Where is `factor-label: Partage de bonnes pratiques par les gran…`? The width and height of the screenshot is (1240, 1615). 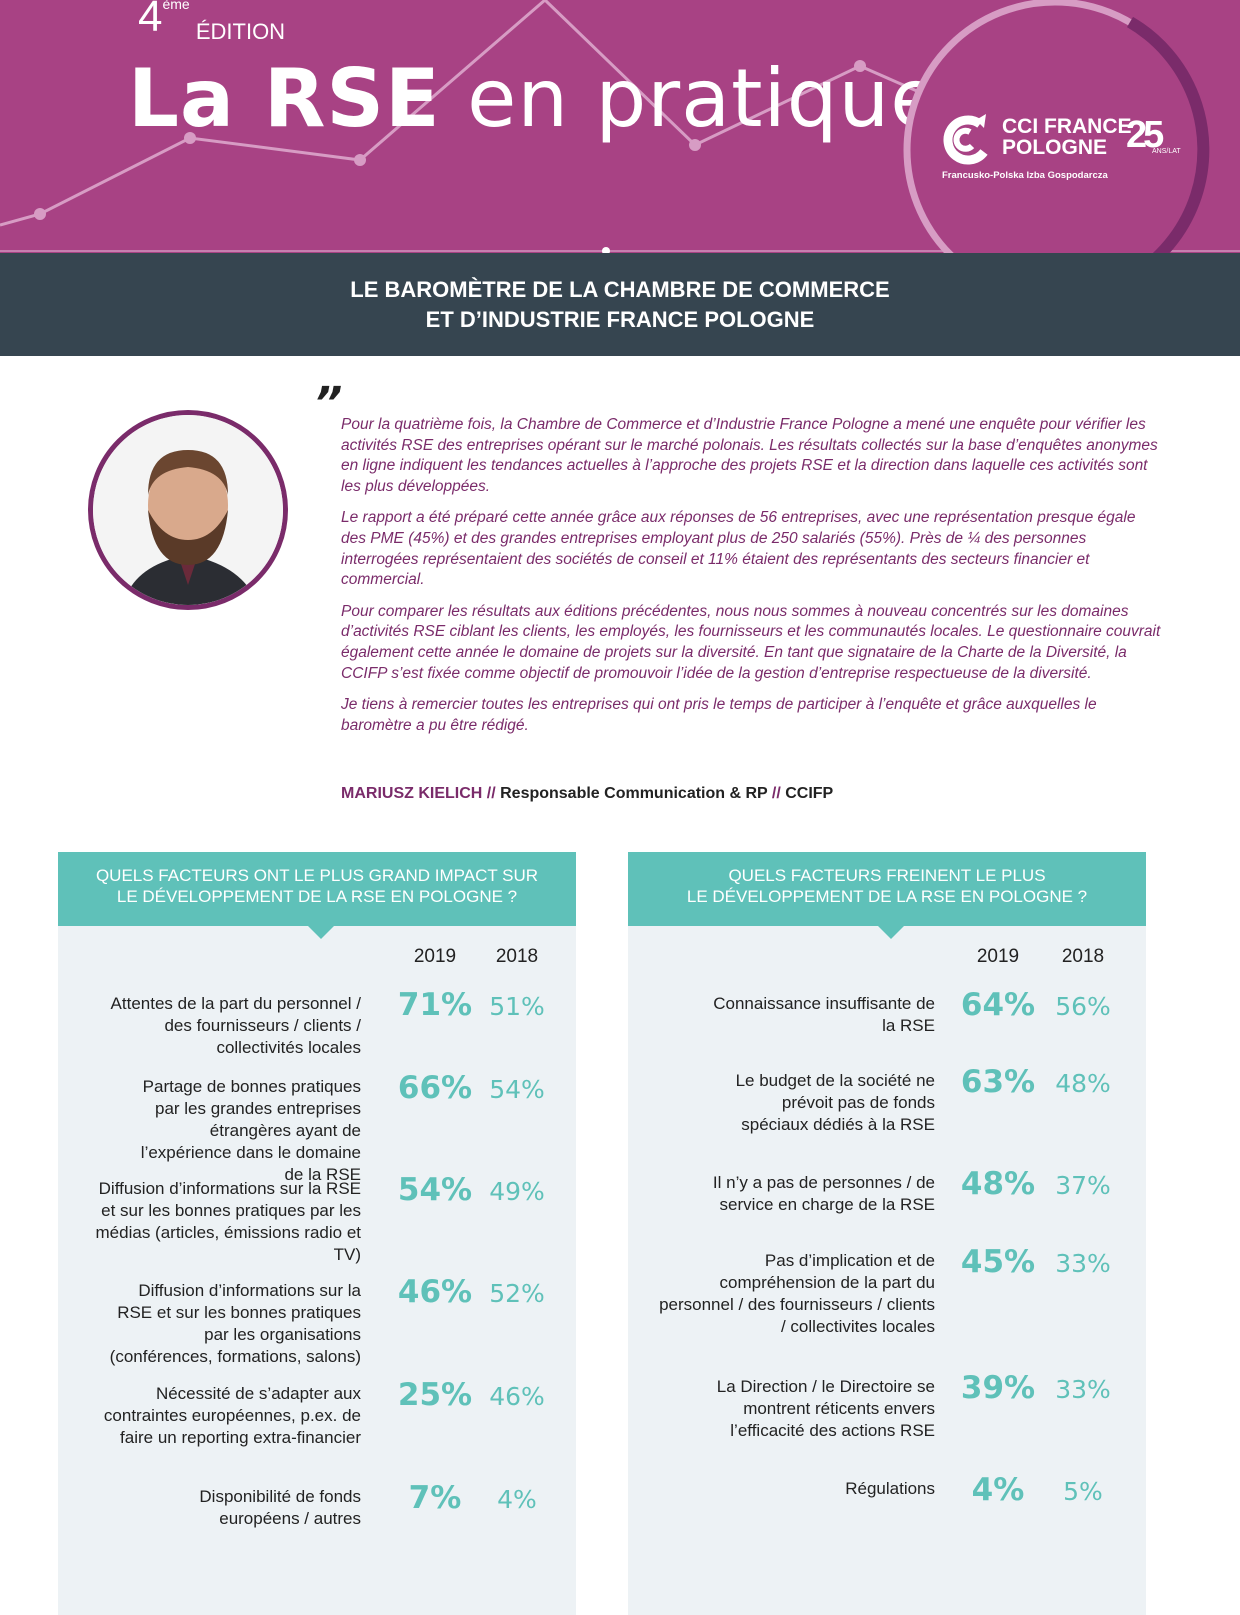 factor-label: Partage de bonnes pratiques par les gran… is located at coordinates (250, 1130).